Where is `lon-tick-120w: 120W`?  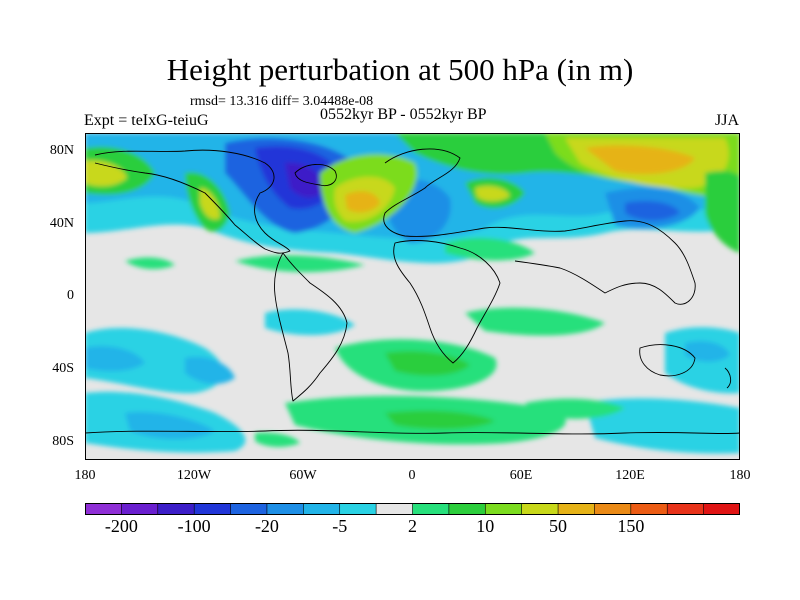
lon-tick-120w: 120W is located at coordinates (194, 475).